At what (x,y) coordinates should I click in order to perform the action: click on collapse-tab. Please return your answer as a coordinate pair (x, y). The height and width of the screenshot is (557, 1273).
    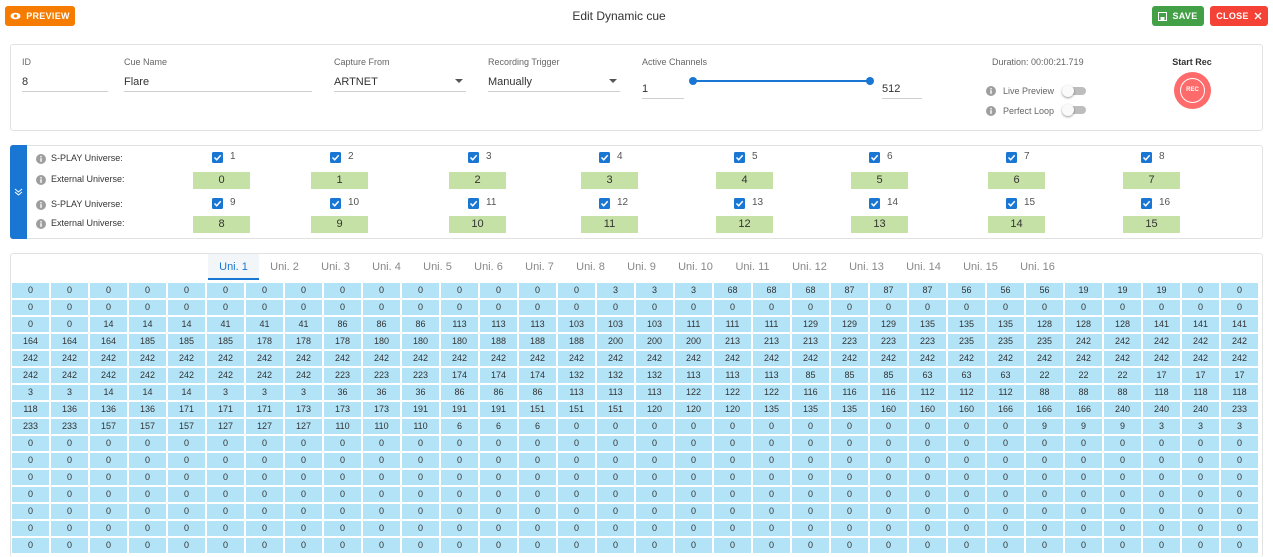
    Looking at the image, I should click on (18, 192).